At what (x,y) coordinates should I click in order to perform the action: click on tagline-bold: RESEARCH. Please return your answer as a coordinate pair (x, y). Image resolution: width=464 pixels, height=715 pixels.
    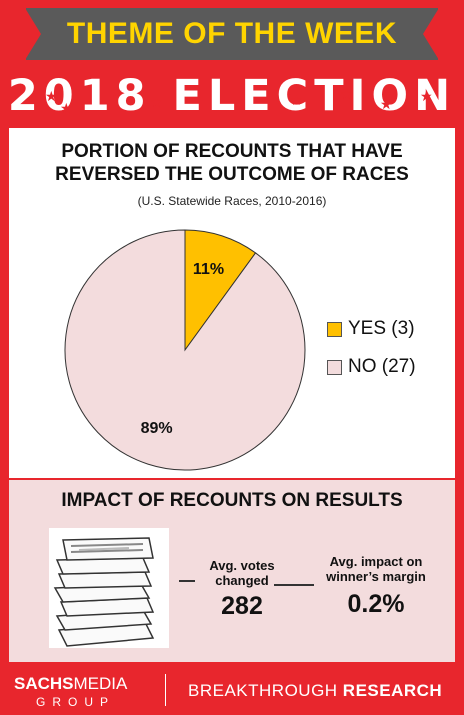
    Looking at the image, I should click on (392, 690).